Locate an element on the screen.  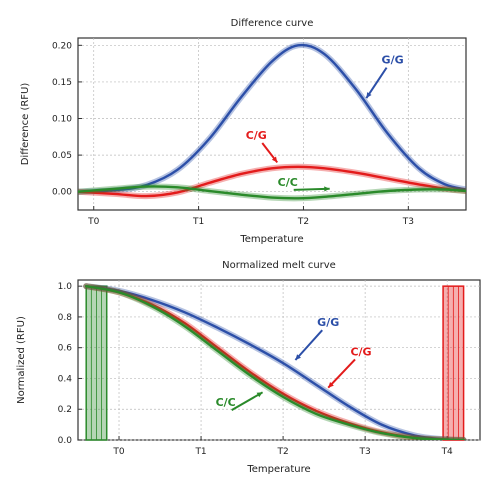
x-tick-label: T4 is located at coordinates (447, 452).